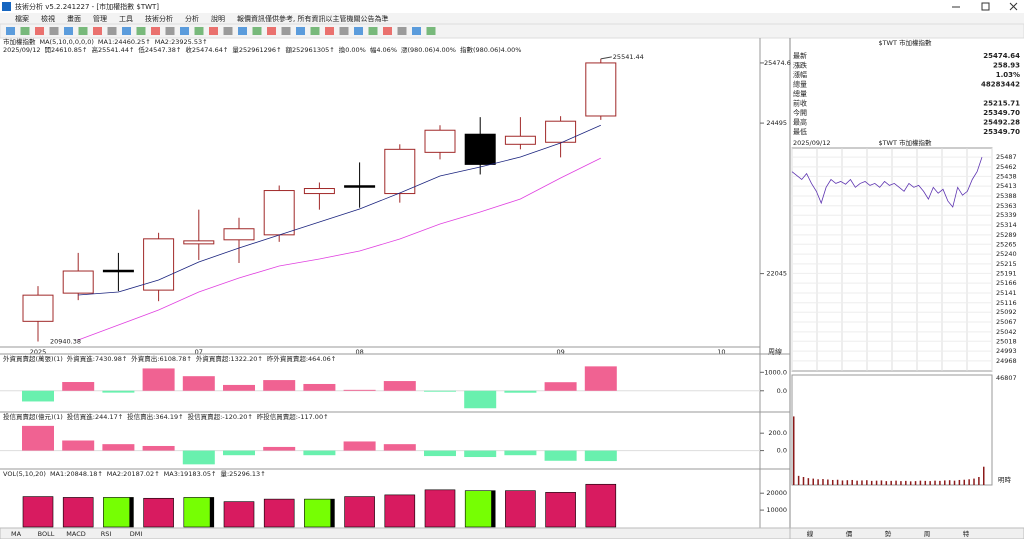 This screenshot has height=539, width=1024. I want to click on menu-item: 說明, so click(218, 18).